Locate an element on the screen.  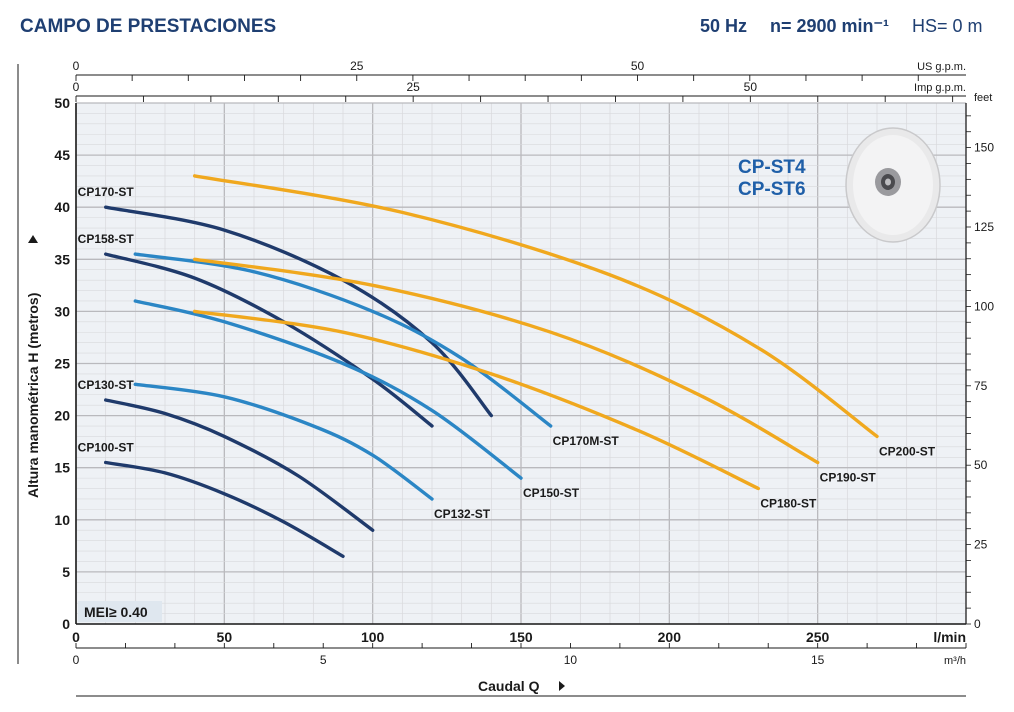
x-axis-title: Caudal Q is located at coordinates (521, 687).